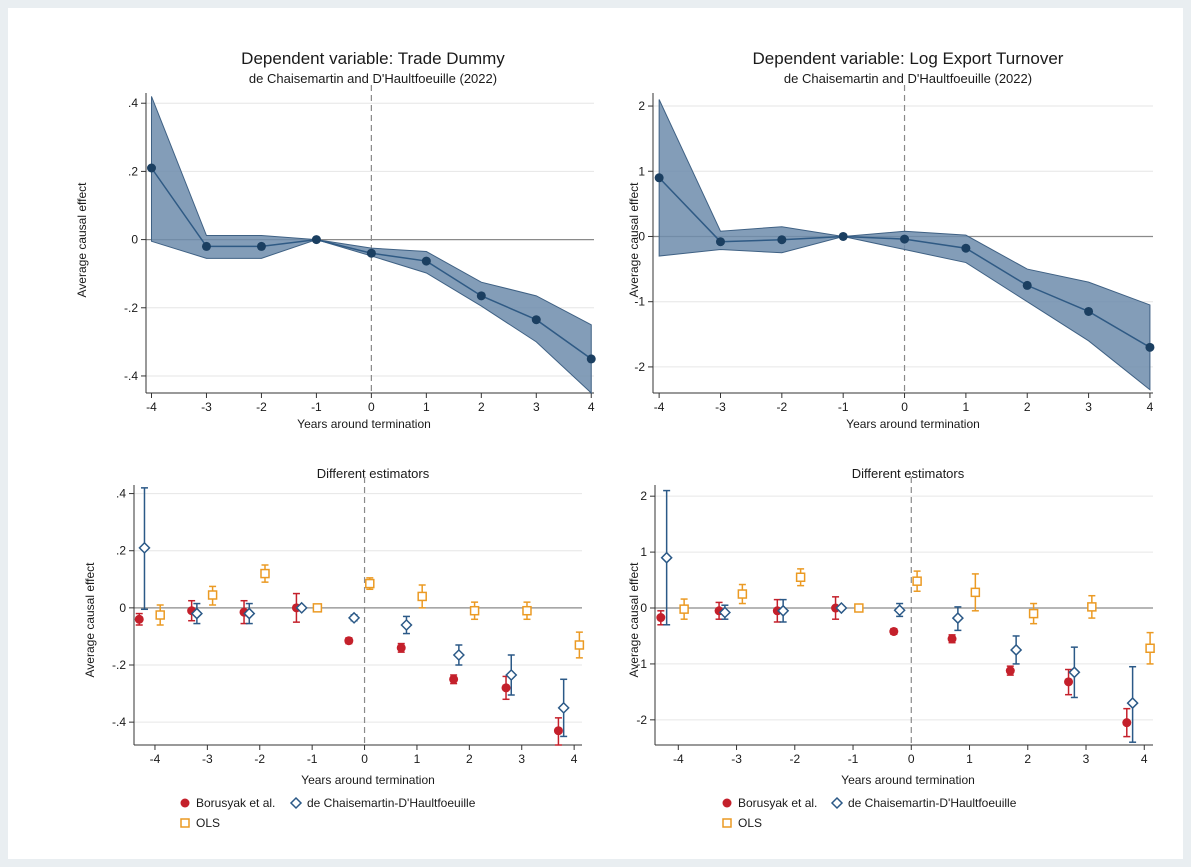 Image resolution: width=1191 pixels, height=867 pixels. Describe the element at coordinates (591, 407) in the screenshot. I see `chart1-xtick-label: 4` at that location.